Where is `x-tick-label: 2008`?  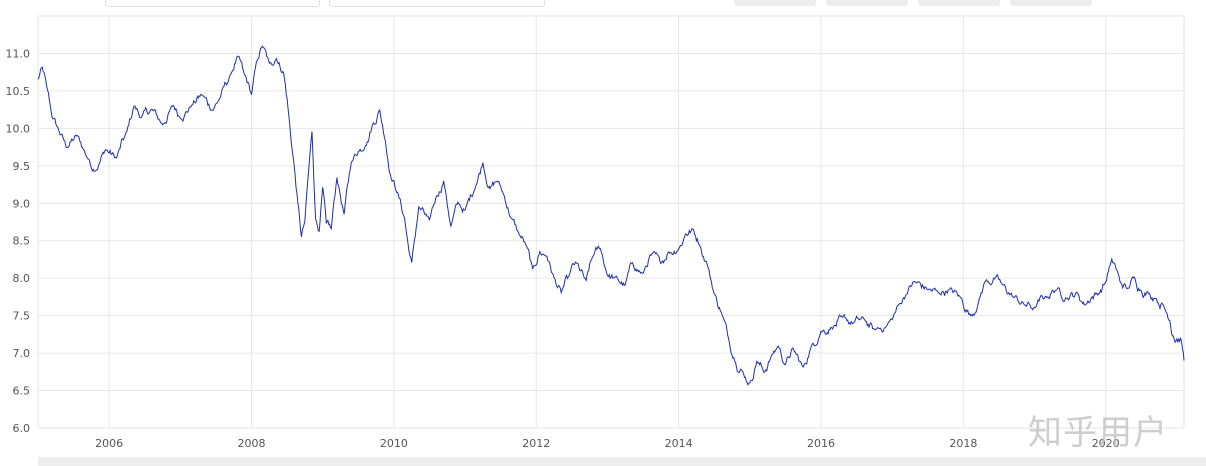 x-tick-label: 2008 is located at coordinates (252, 443).